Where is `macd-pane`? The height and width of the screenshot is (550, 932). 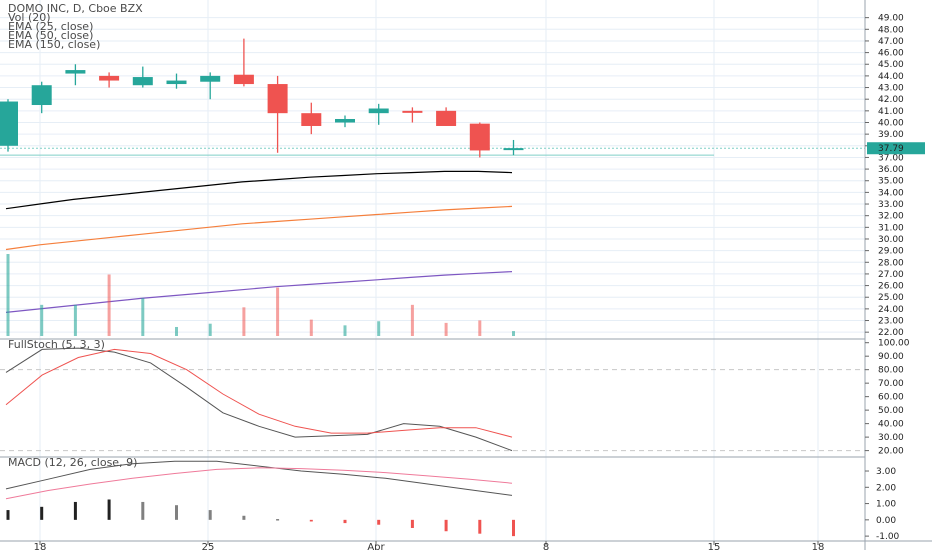 macd-pane is located at coordinates (260, 498).